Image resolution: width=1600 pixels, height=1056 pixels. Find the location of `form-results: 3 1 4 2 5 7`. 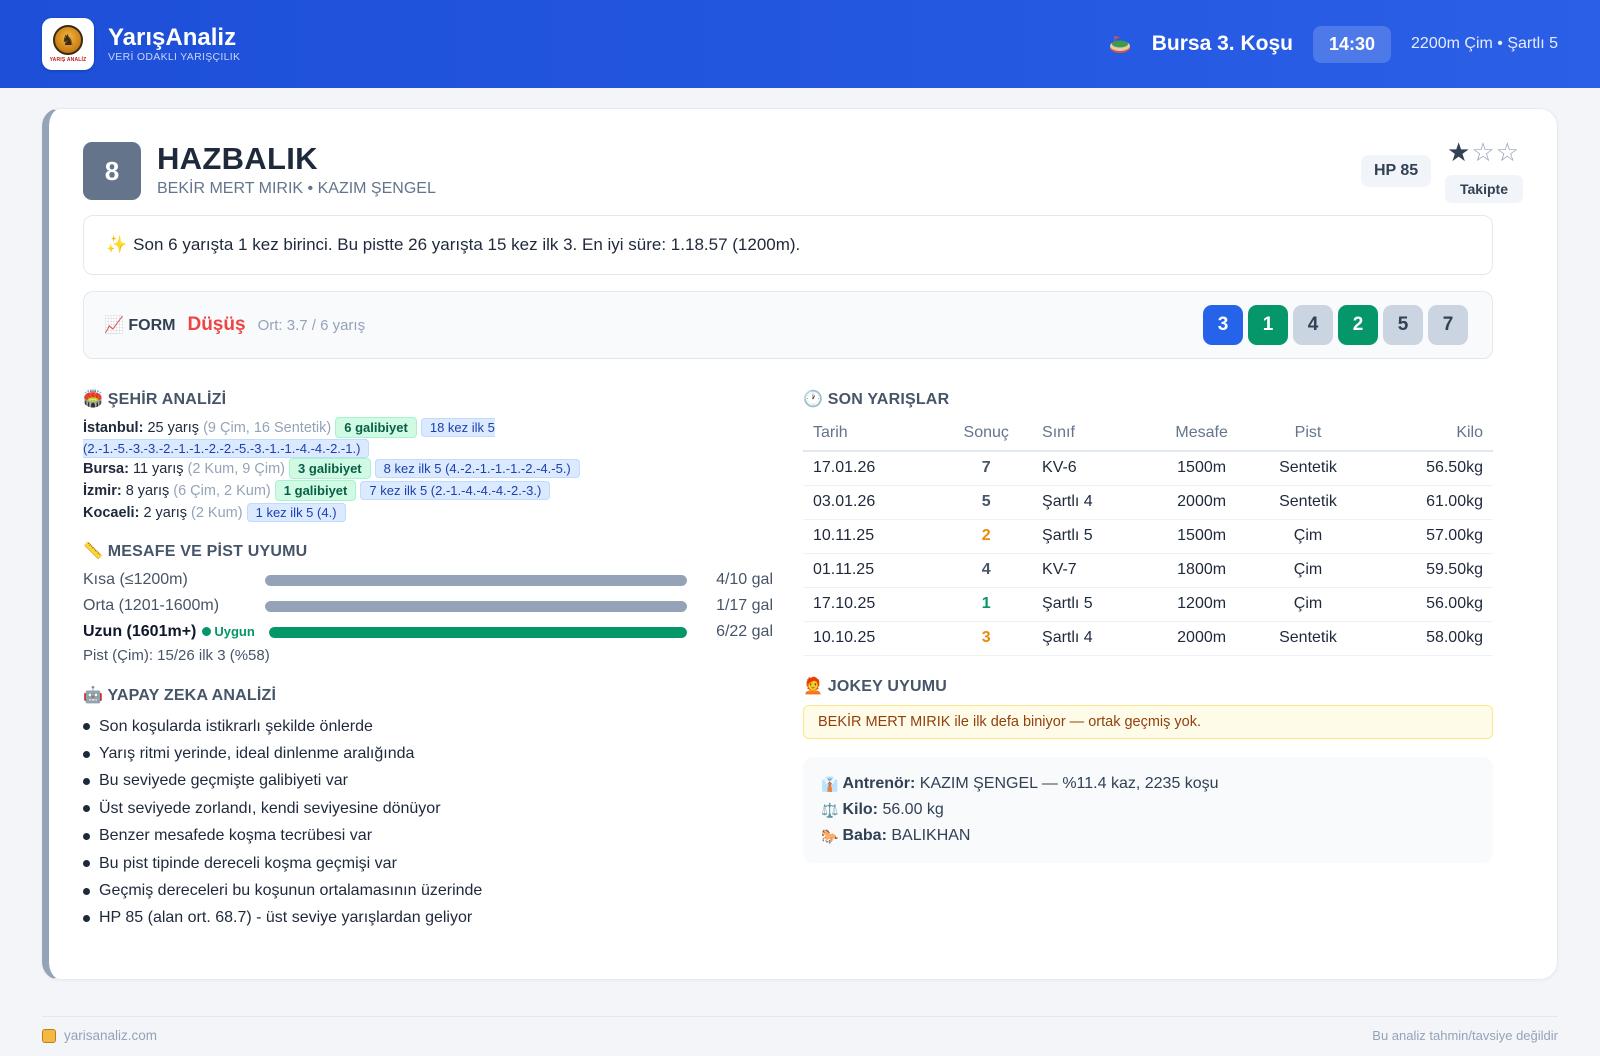

form-results: 3 1 4 2 5 7 is located at coordinates (1333, 325).